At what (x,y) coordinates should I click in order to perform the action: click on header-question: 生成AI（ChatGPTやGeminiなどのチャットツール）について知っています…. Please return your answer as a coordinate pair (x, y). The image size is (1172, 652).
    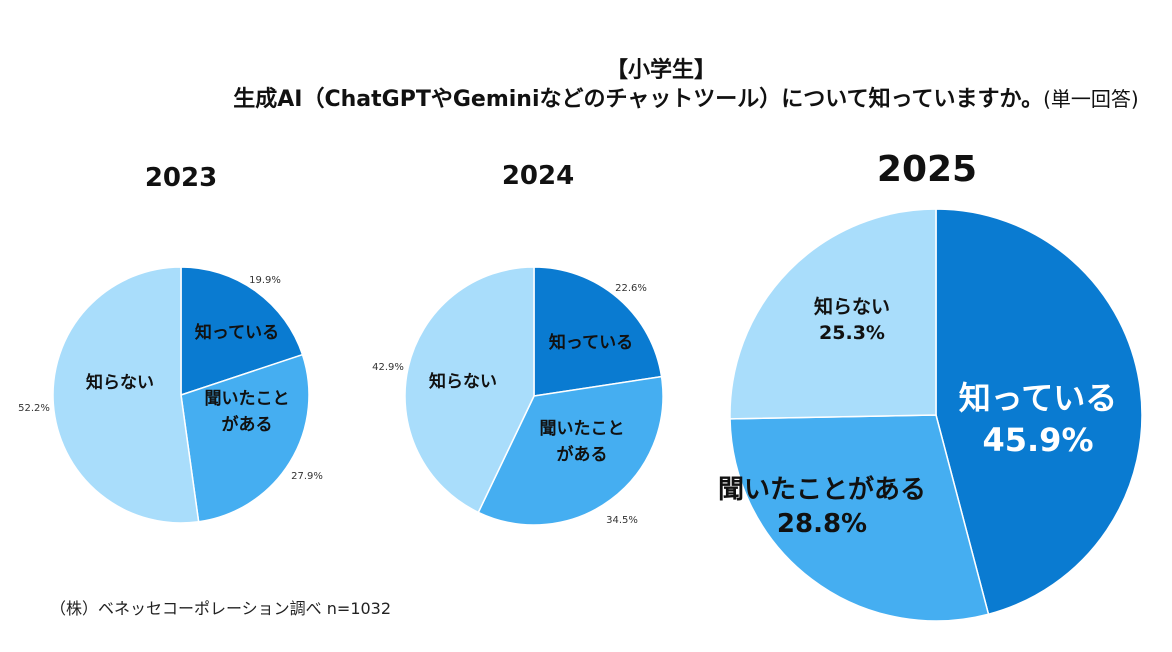
    Looking at the image, I should click on (638, 99).